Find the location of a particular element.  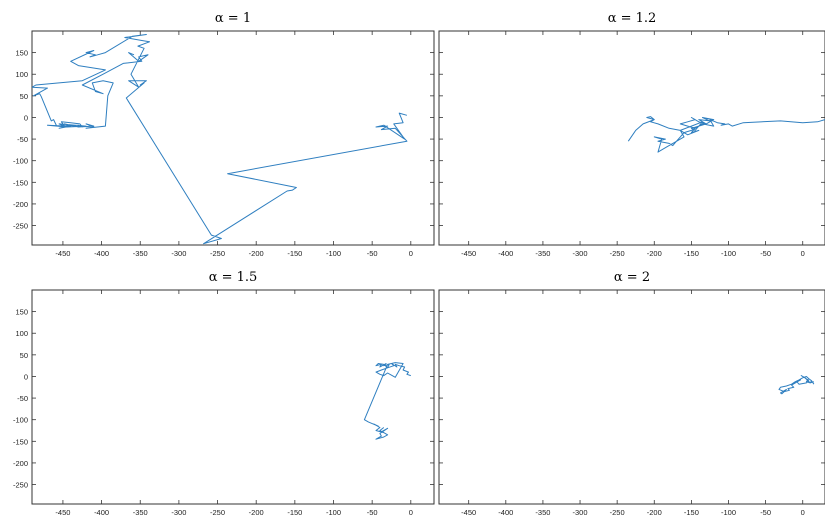

panel-title: α = 1.5 is located at coordinates (233, 277).